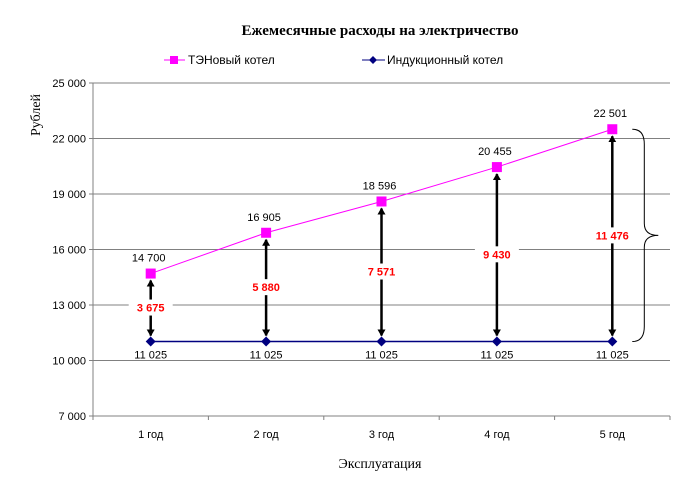 The width and height of the screenshot is (700, 480). Describe the element at coordinates (495, 152) in the screenshot. I see `point-label-ten: 20 455` at that location.